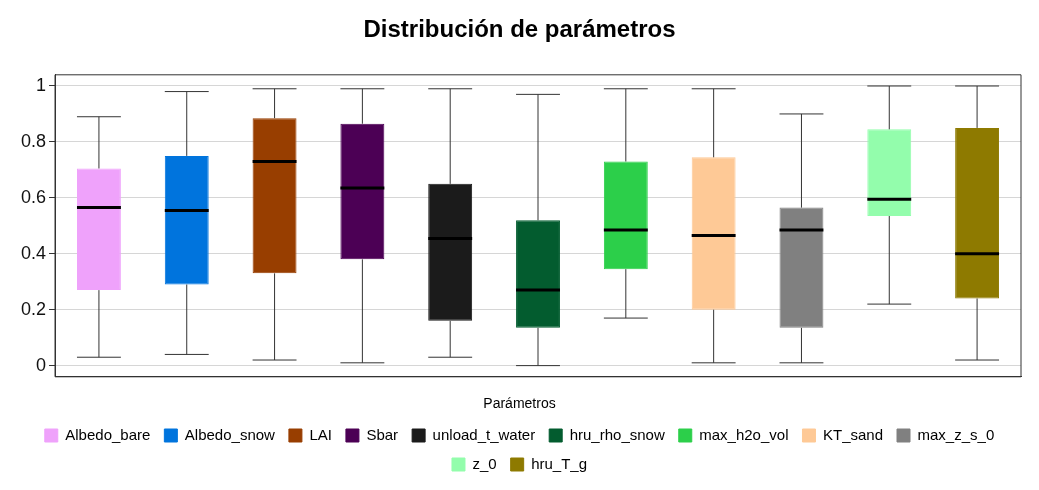  What do you see at coordinates (33, 252) in the screenshot?
I see `y-tick-label: 0.4` at bounding box center [33, 252].